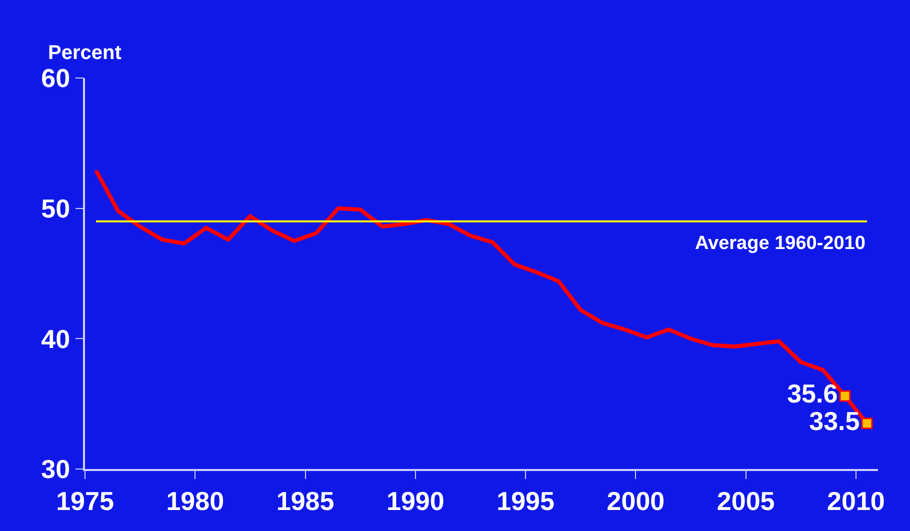 The width and height of the screenshot is (910, 531). What do you see at coordinates (745, 501) in the screenshot?
I see `x-tick-label: 2005` at bounding box center [745, 501].